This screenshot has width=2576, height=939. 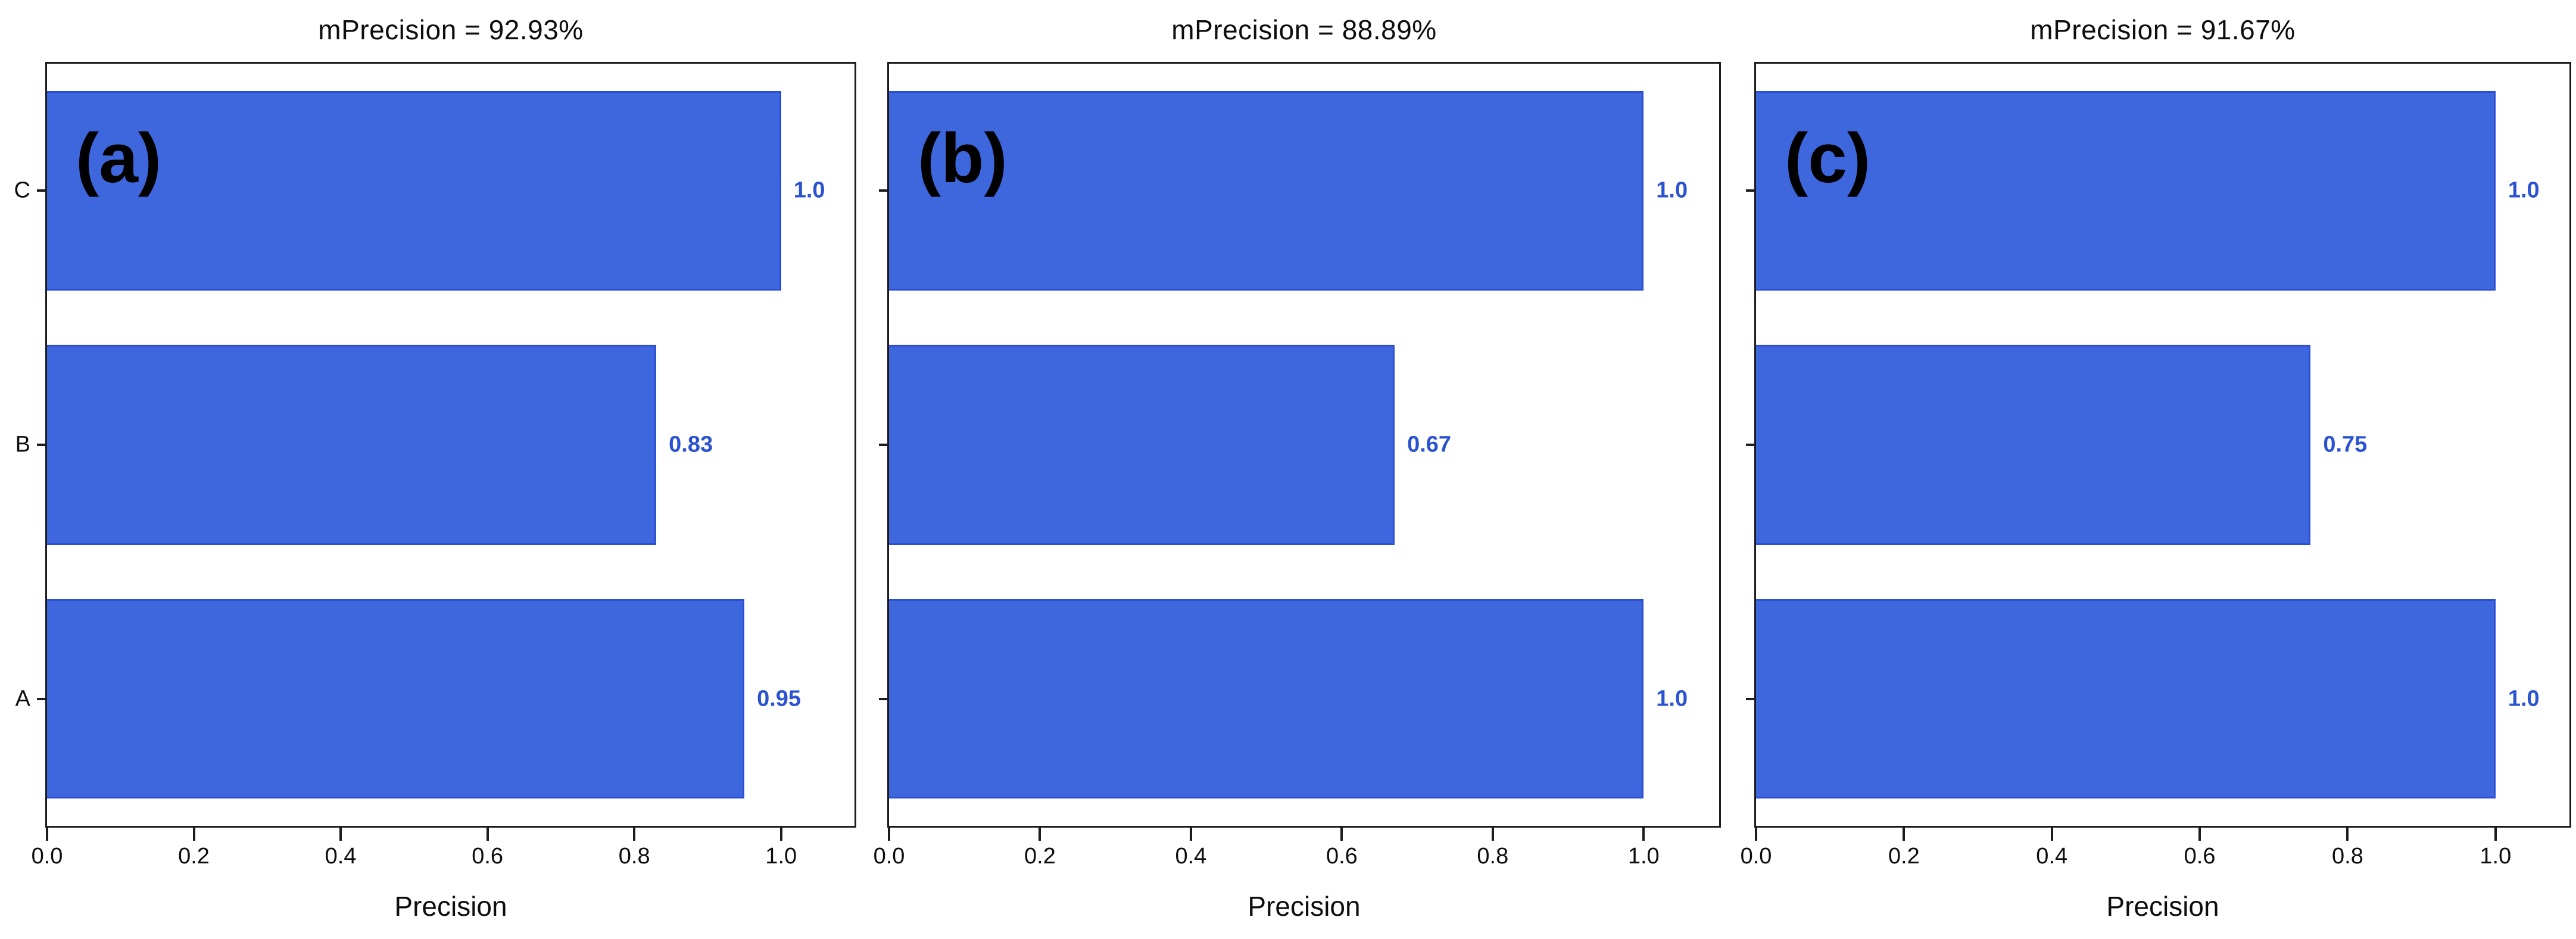 I want to click on y-tick-label: B, so click(x=23, y=444).